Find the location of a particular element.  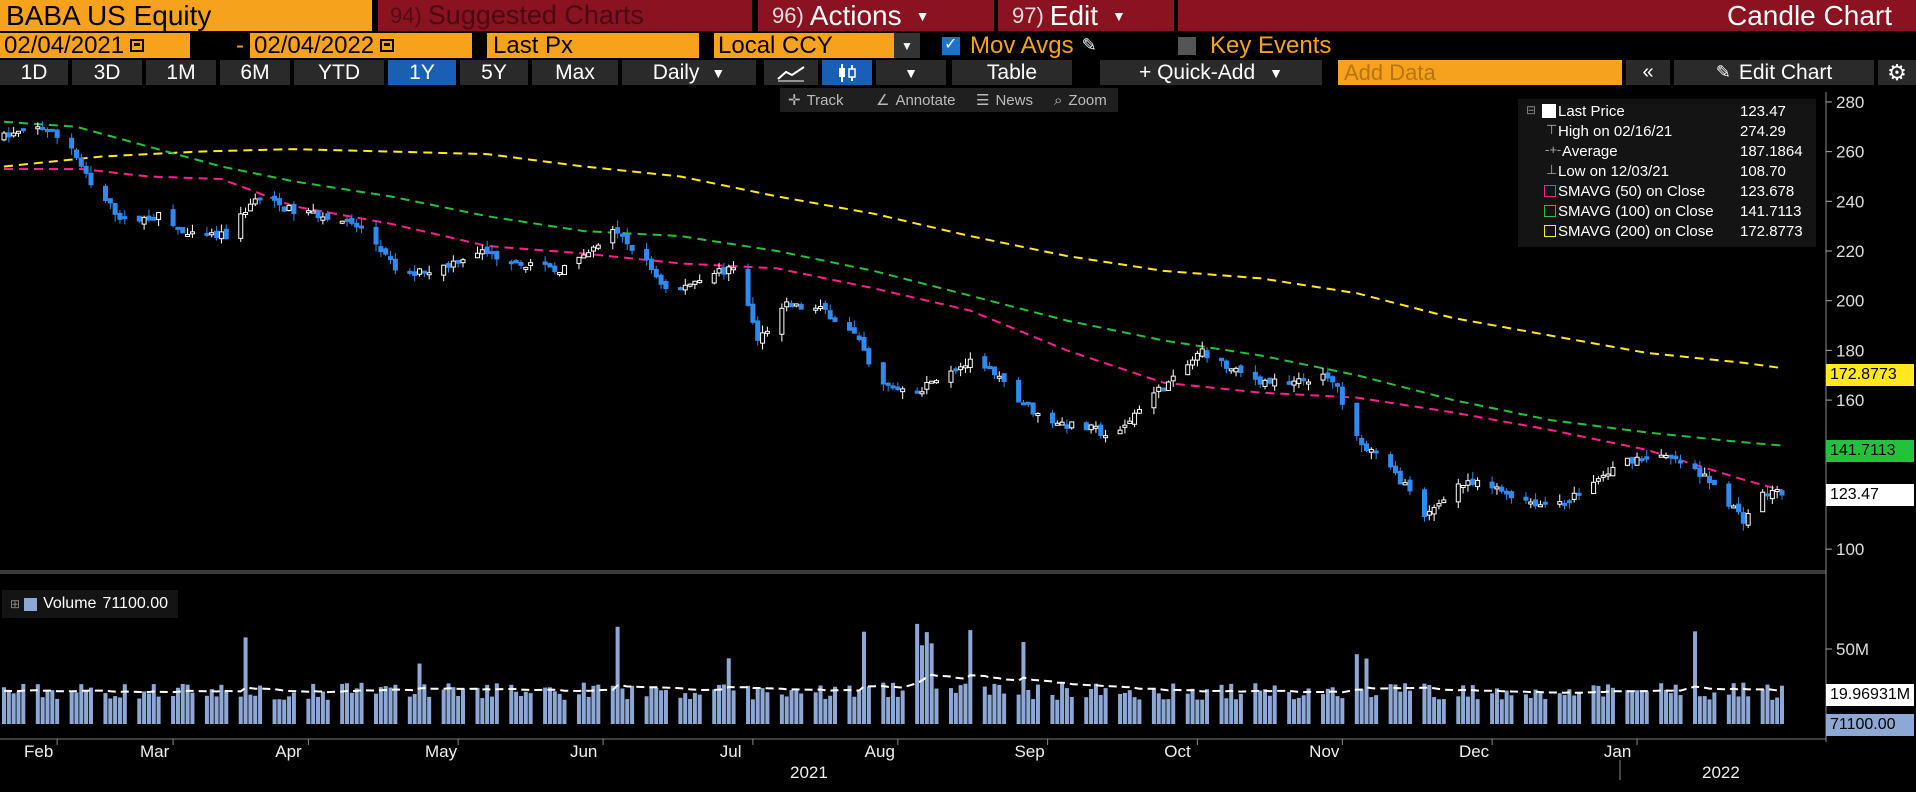

news-tool: ☰ News is located at coordinates (1007, 100).